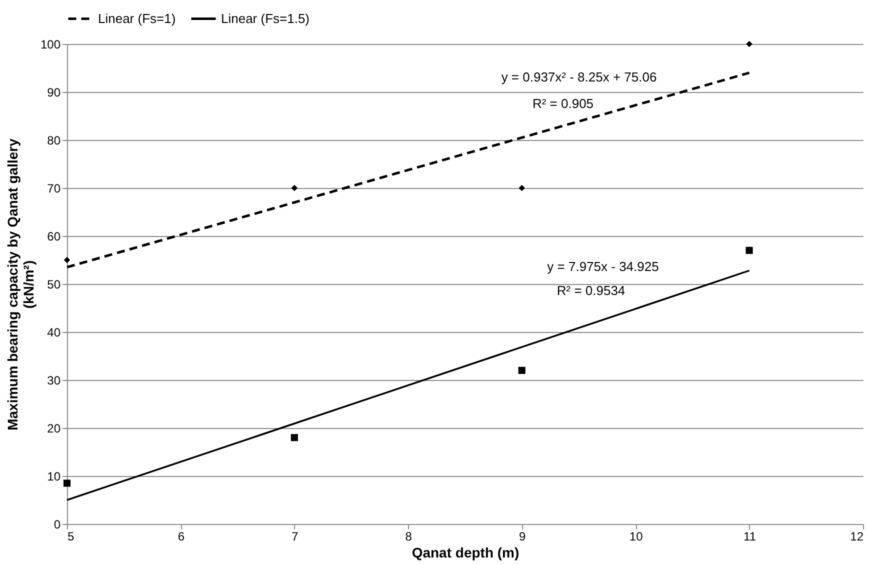 The height and width of the screenshot is (565, 869). What do you see at coordinates (591, 290) in the screenshot?
I see `annotation: R² = 0.9534` at bounding box center [591, 290].